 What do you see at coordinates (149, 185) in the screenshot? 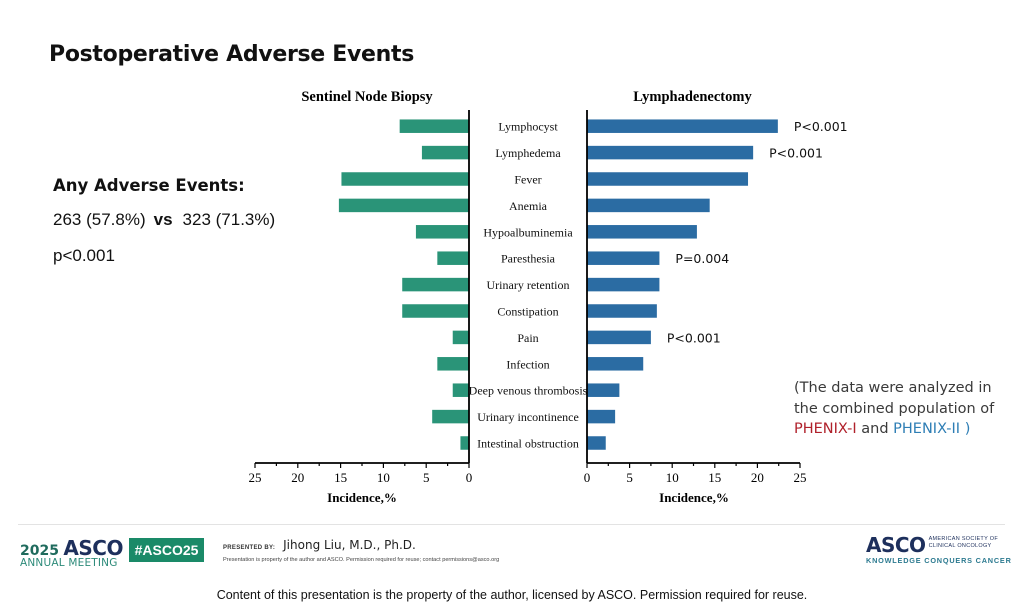
I see `any-ae-heading: Any Adverse Events:` at bounding box center [149, 185].